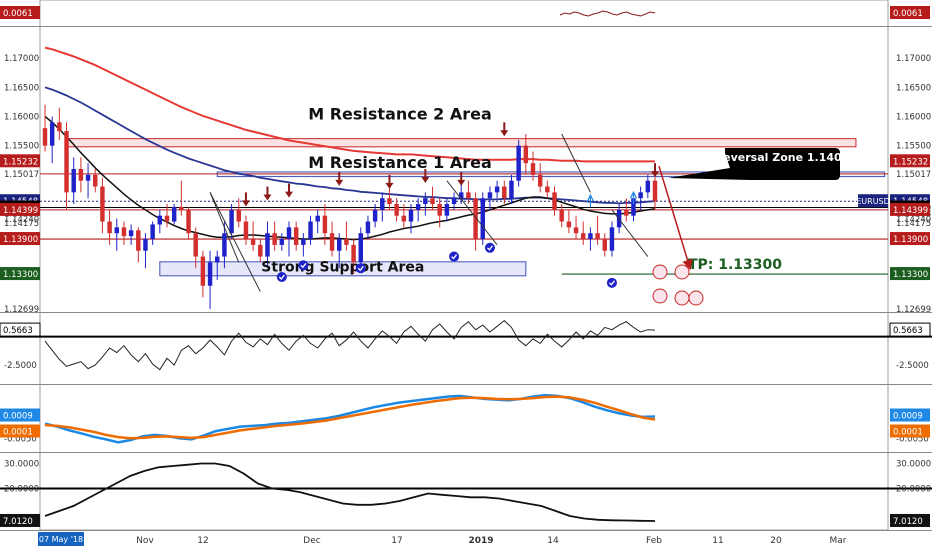 This screenshot has height=554, width=932. What do you see at coordinates (20, 520) in the screenshot?
I see `adx-badge-left-bg` at bounding box center [20, 520].